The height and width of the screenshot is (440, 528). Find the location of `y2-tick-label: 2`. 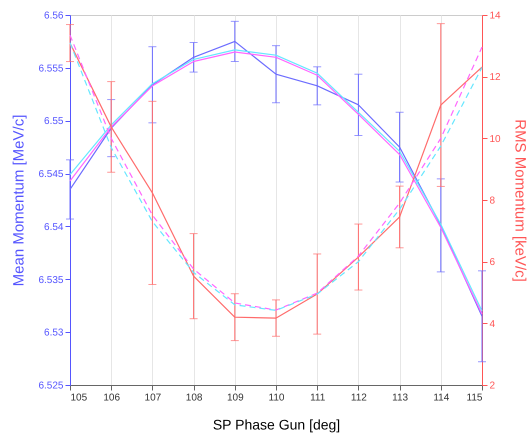

y2-tick-label: 2 is located at coordinates (493, 386).